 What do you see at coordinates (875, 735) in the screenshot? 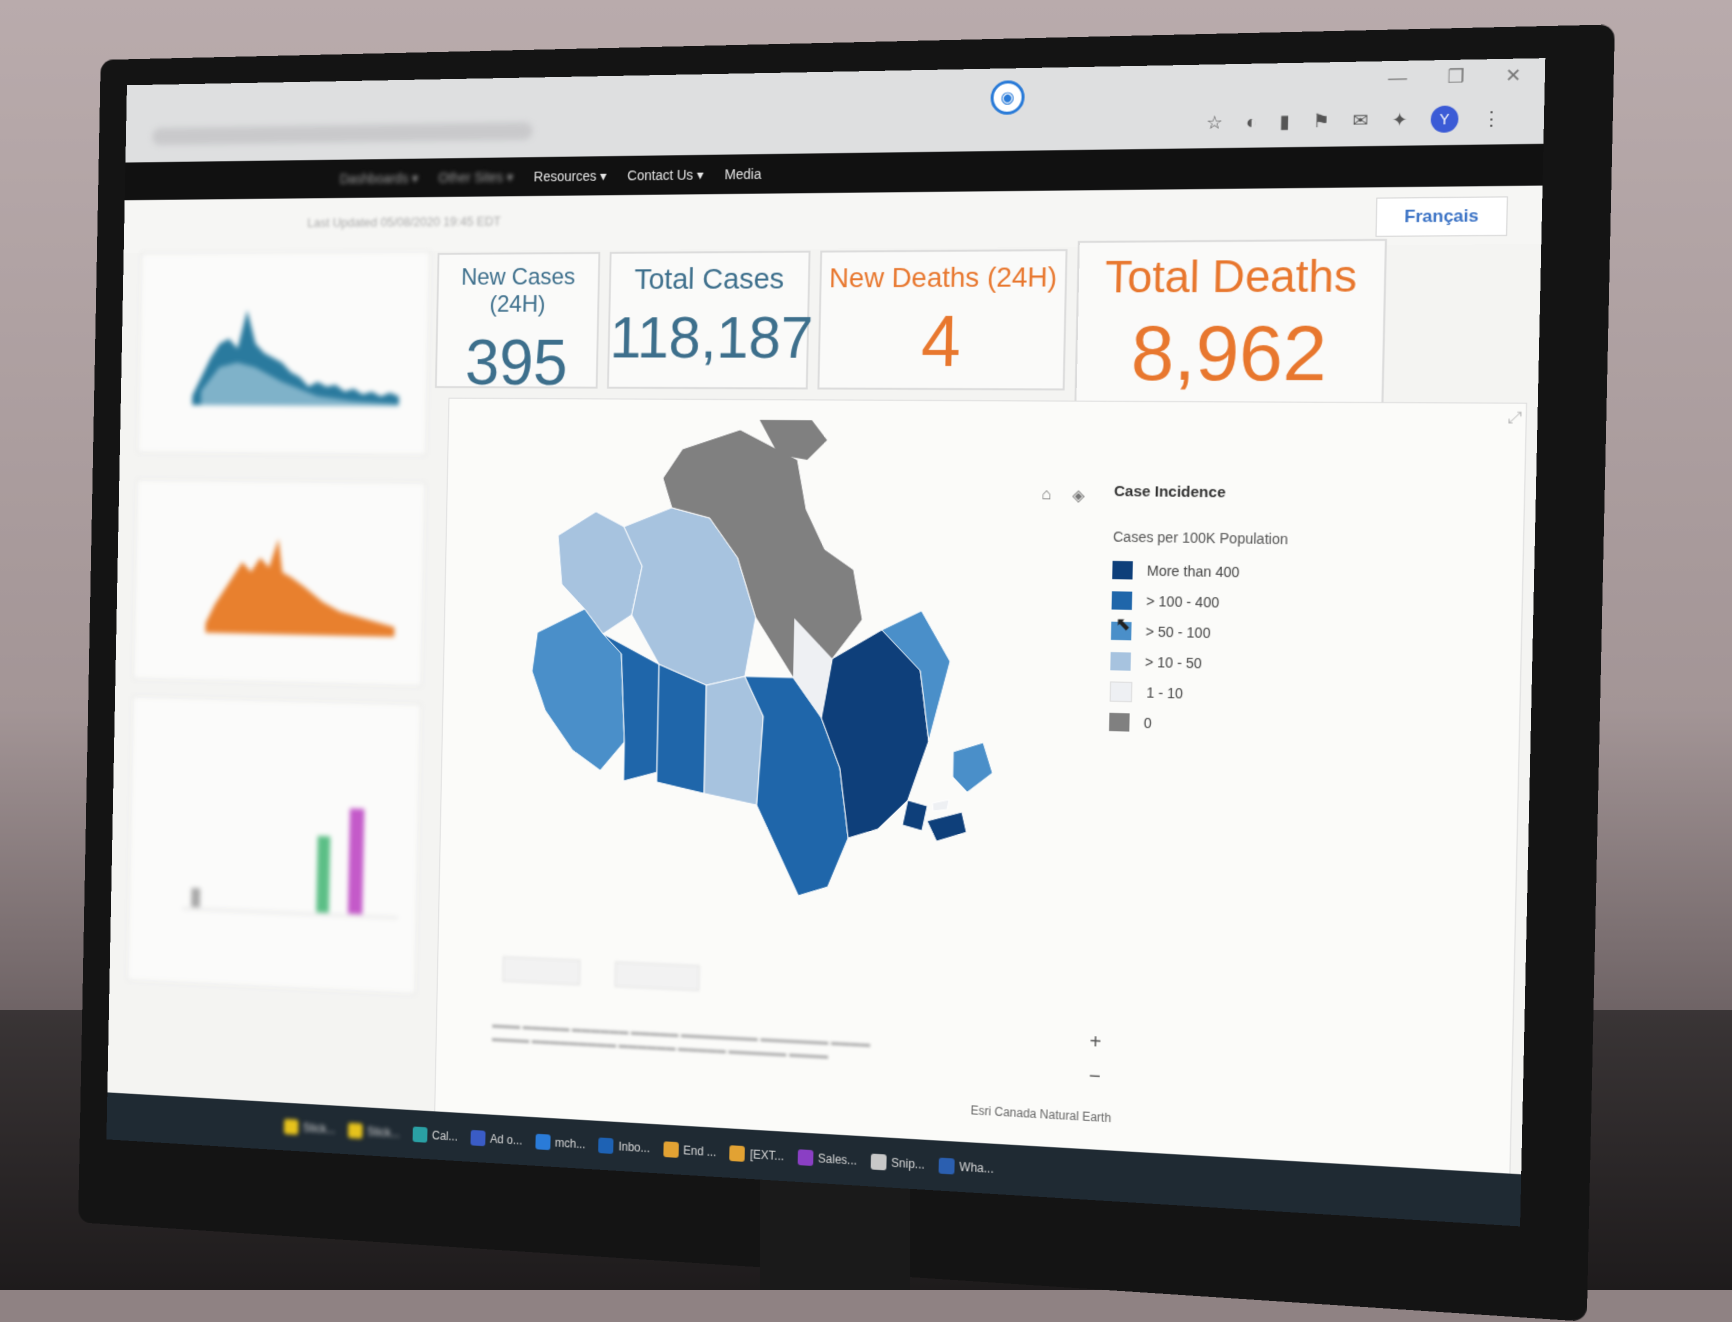
I see `province-quebec` at bounding box center [875, 735].